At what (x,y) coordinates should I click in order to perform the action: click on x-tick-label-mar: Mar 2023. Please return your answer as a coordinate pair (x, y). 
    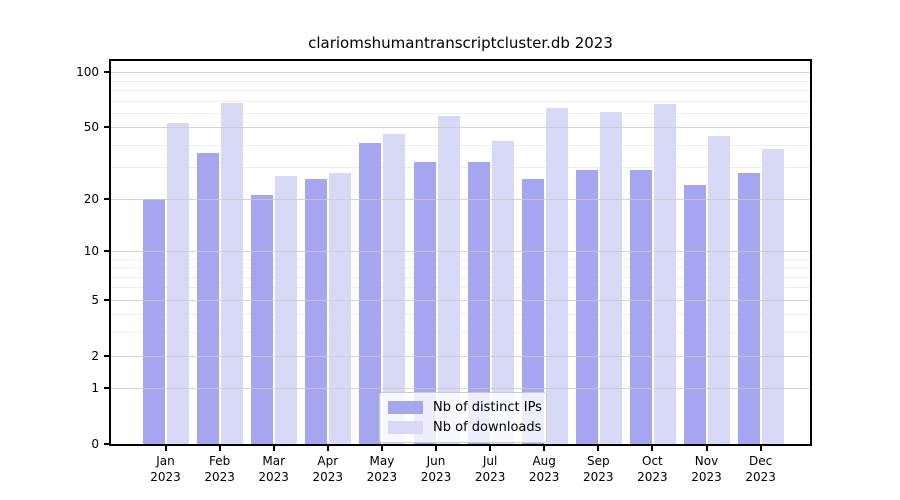
    Looking at the image, I should click on (274, 469).